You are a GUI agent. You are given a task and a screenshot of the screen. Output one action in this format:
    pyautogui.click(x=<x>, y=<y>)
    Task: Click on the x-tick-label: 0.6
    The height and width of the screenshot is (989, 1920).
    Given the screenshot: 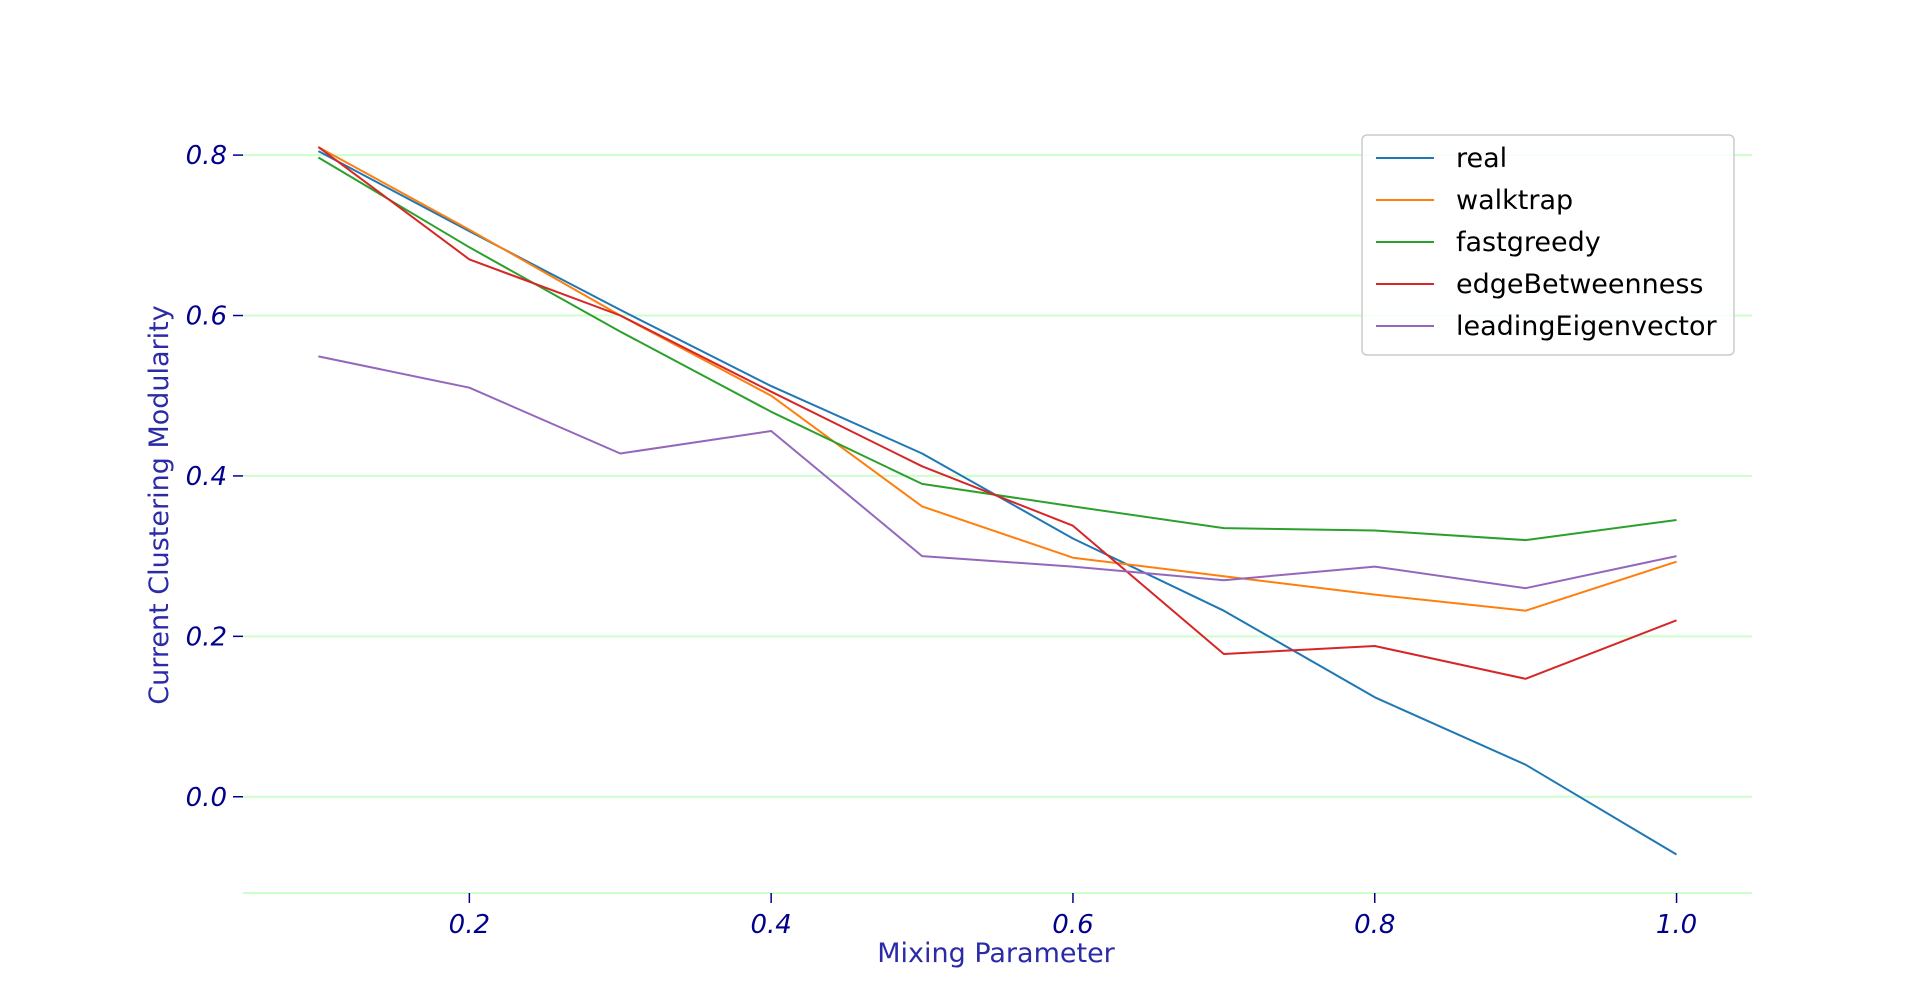 What is the action you would take?
    pyautogui.click(x=1072, y=925)
    